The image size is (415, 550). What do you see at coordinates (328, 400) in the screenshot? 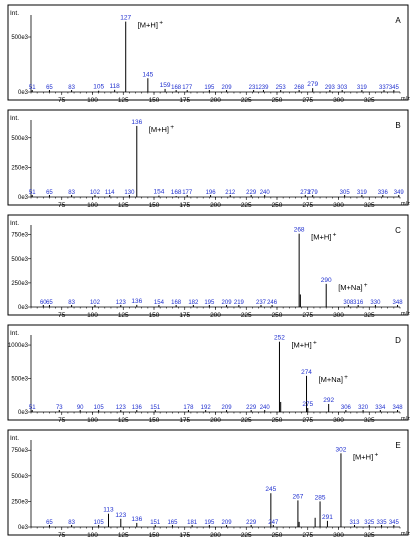
I see `peak-label: 292` at bounding box center [328, 400].